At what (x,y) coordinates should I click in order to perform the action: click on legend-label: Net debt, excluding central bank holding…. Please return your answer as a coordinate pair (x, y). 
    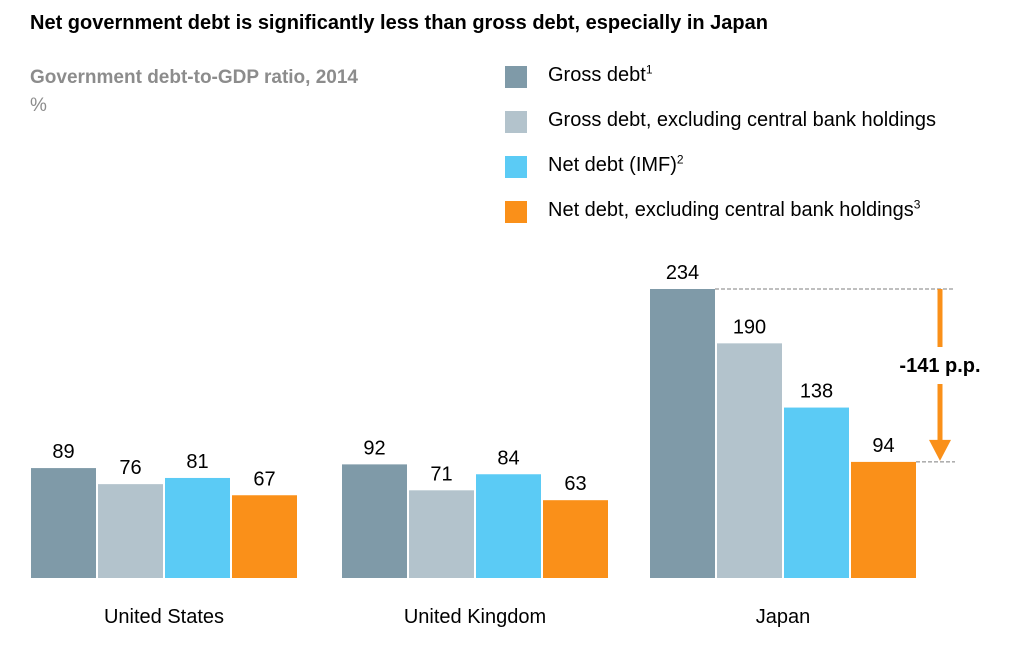
    Looking at the image, I should click on (734, 209).